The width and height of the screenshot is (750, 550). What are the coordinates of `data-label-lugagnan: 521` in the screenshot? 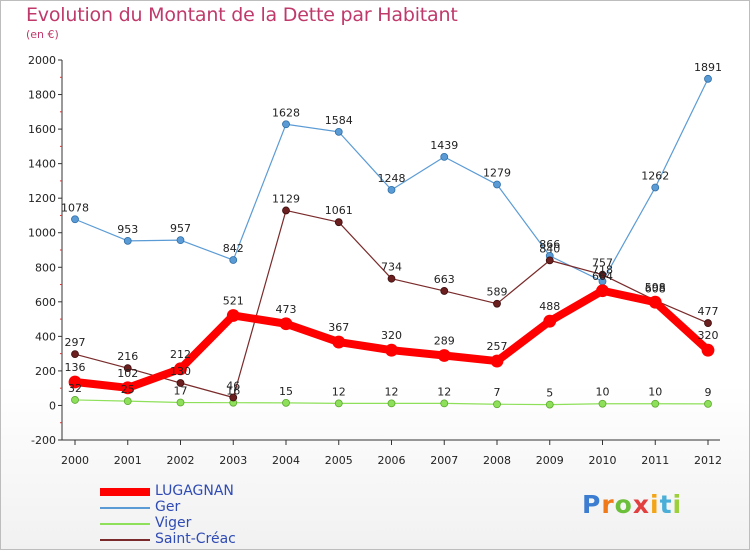 It's located at (233, 300).